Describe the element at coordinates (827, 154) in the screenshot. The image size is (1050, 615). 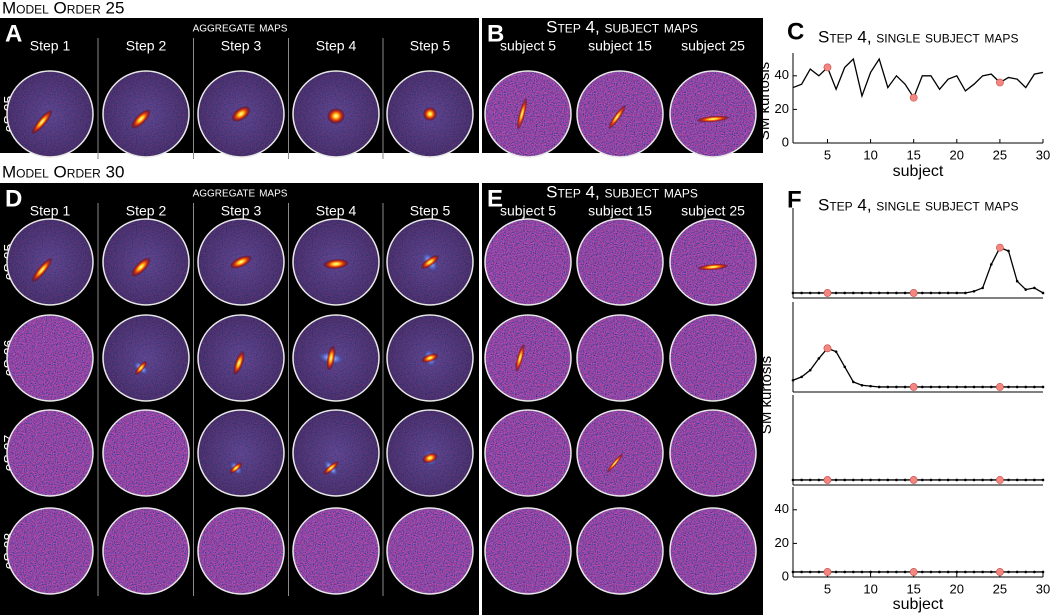
I see `x-tick-label: 5` at that location.